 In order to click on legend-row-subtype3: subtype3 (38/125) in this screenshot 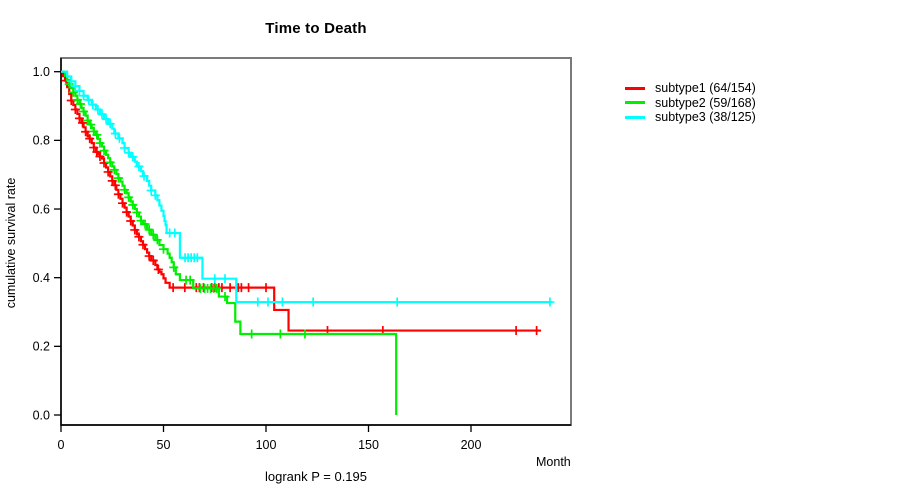, I will do `click(690, 117)`.